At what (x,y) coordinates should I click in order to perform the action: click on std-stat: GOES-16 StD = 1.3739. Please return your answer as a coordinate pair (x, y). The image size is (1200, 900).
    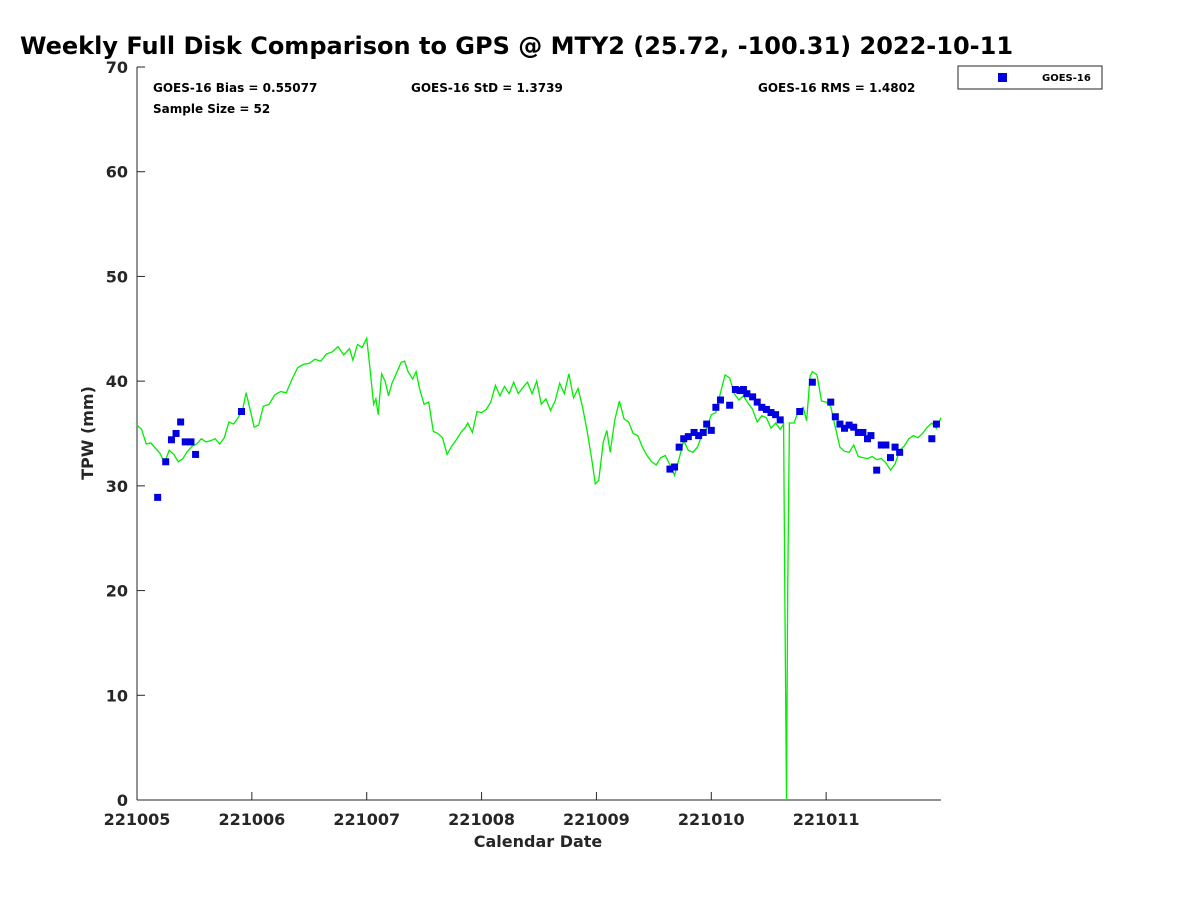
    Looking at the image, I should click on (487, 88).